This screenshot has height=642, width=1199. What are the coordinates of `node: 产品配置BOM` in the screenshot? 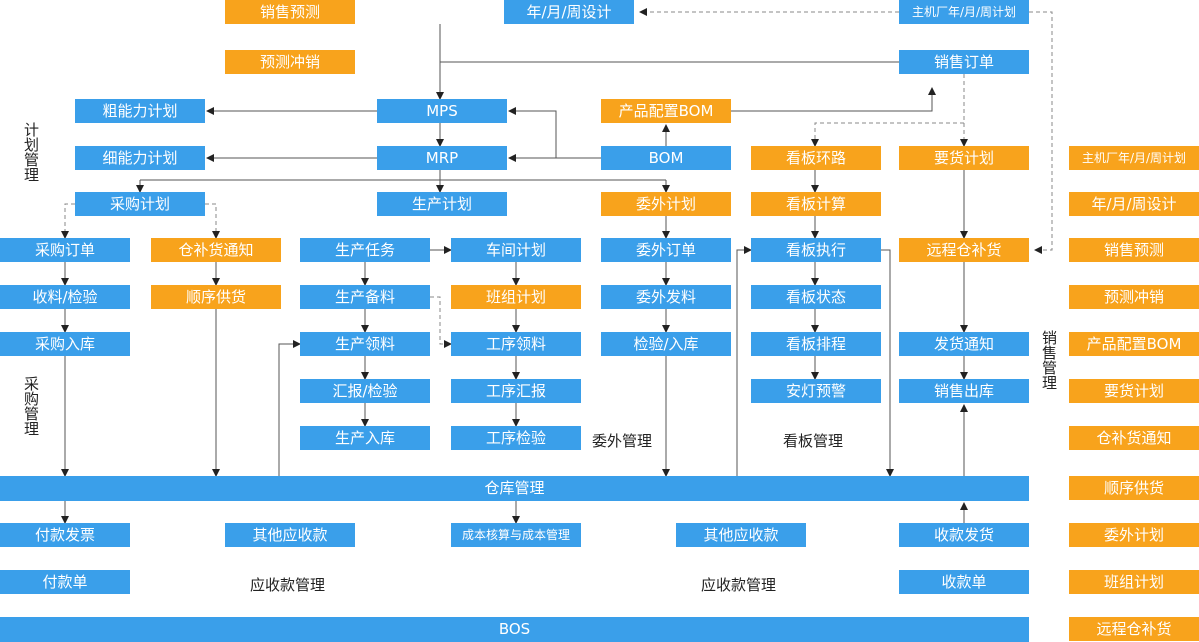 It's located at (666, 111).